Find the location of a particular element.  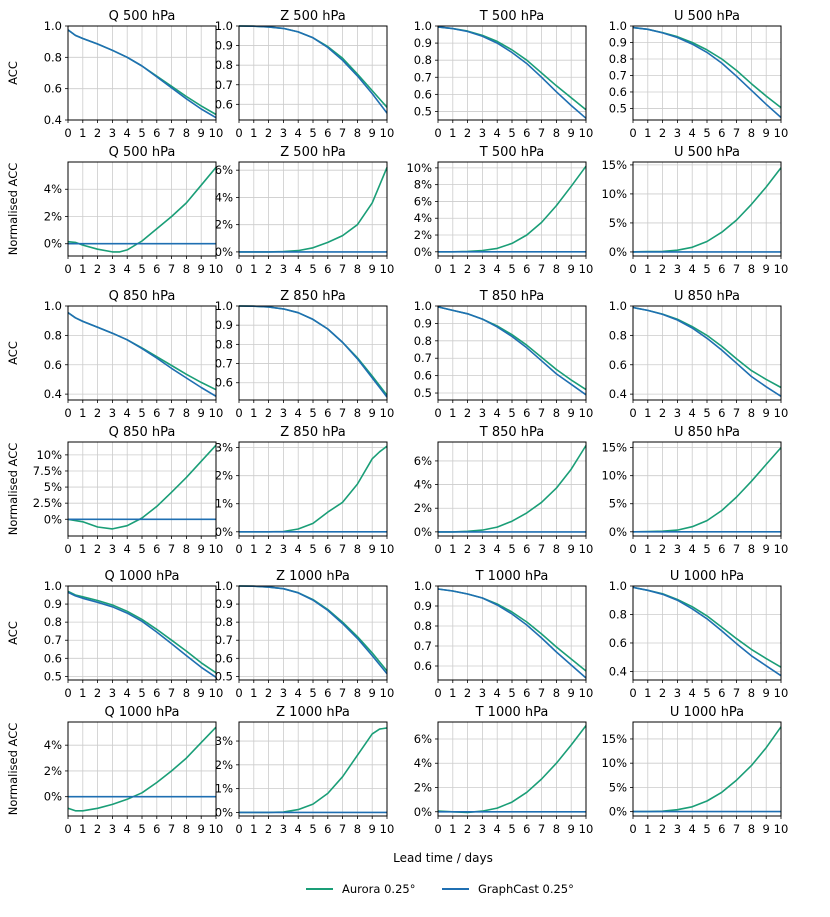

legend: Aurora 0.25° GraphCast 0.25° is located at coordinates (440, 889).